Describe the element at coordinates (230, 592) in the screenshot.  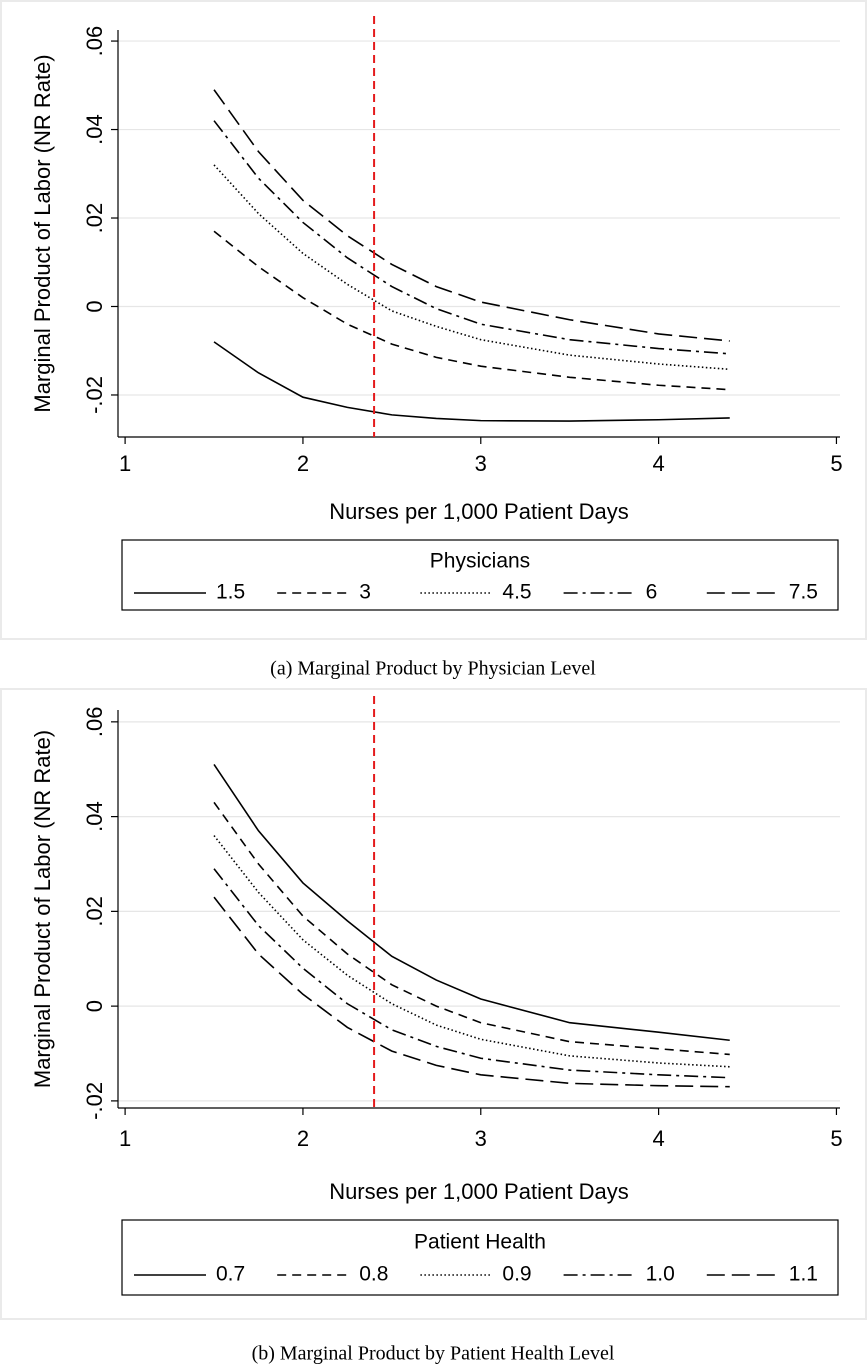
I see `legend-label: 1.5` at that location.